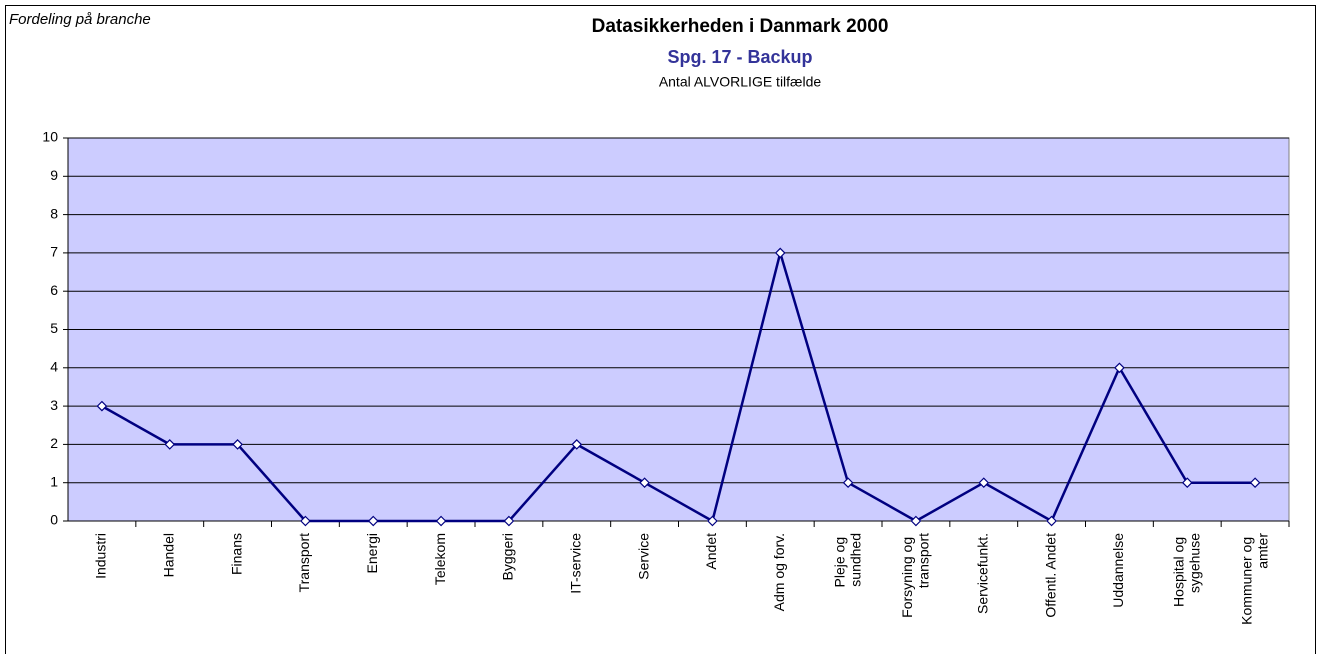  What do you see at coordinates (372, 553) in the screenshot?
I see `x-tick-label: Energi` at bounding box center [372, 553].